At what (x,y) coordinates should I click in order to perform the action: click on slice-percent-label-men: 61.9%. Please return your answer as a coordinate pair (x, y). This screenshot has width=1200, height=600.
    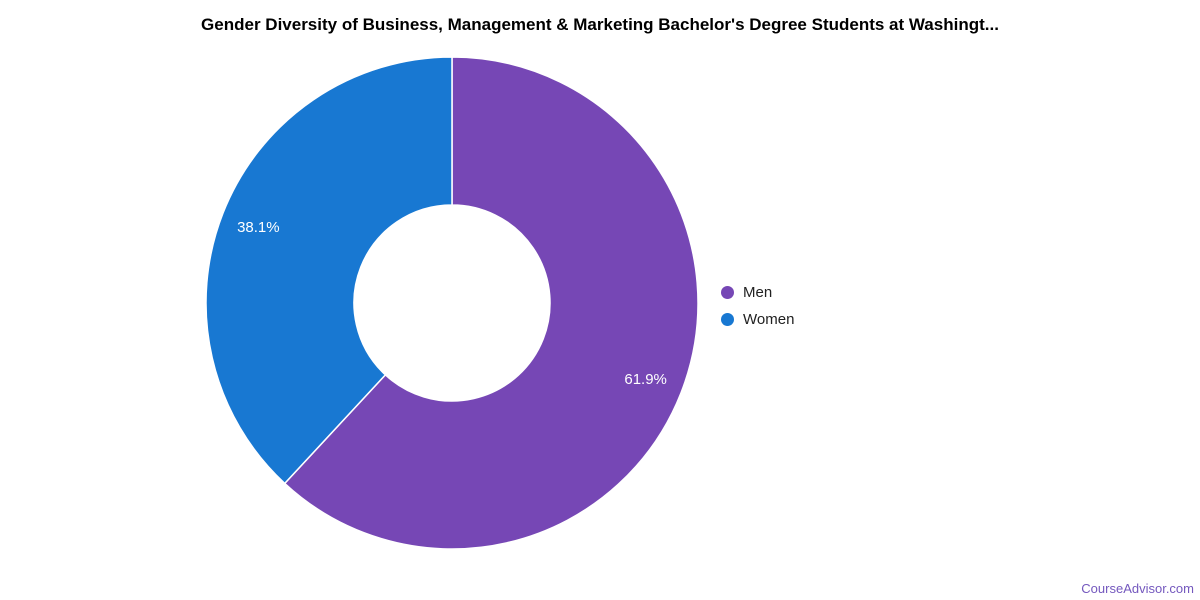
    Looking at the image, I should click on (645, 379).